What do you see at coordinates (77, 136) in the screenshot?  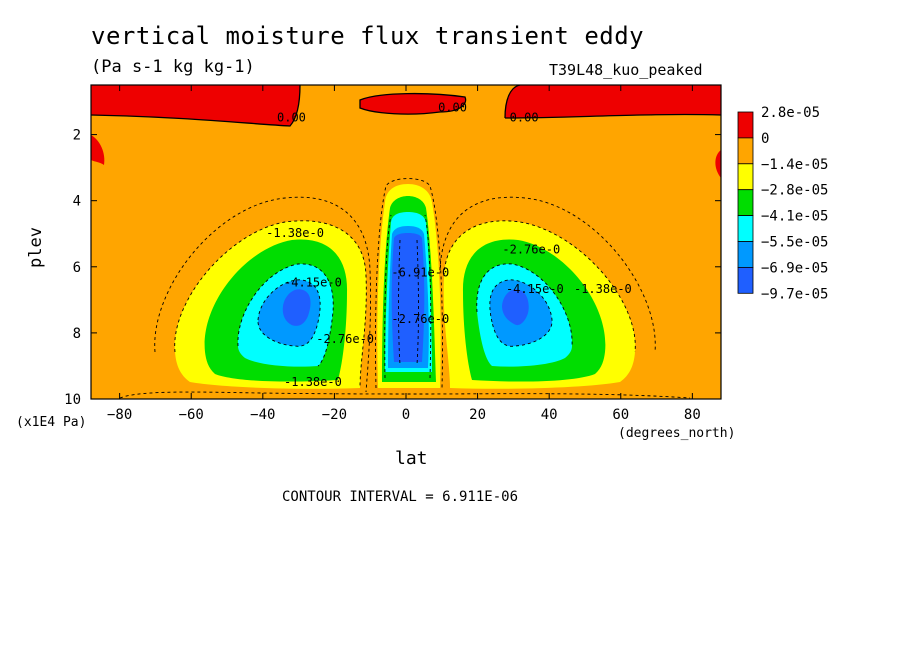 I see `y-tick-label-0: 2` at bounding box center [77, 136].